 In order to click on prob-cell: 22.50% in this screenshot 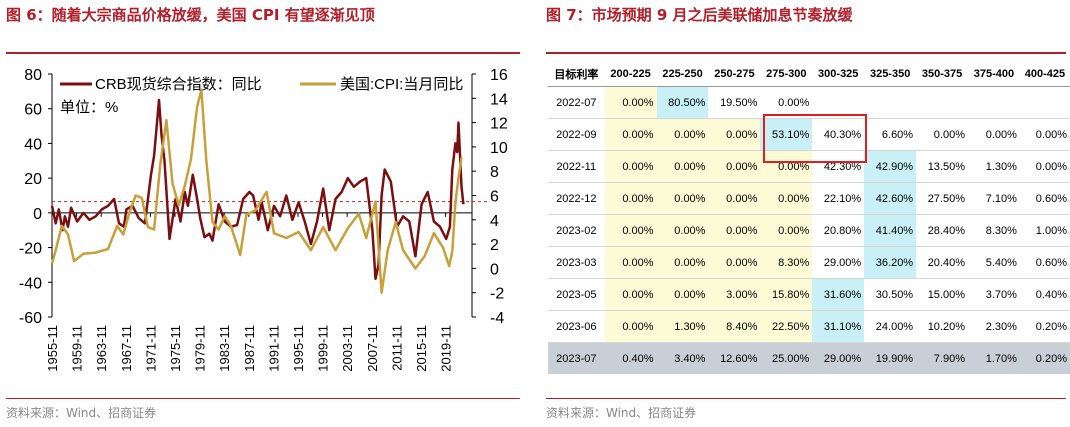, I will do `click(786, 326)`.